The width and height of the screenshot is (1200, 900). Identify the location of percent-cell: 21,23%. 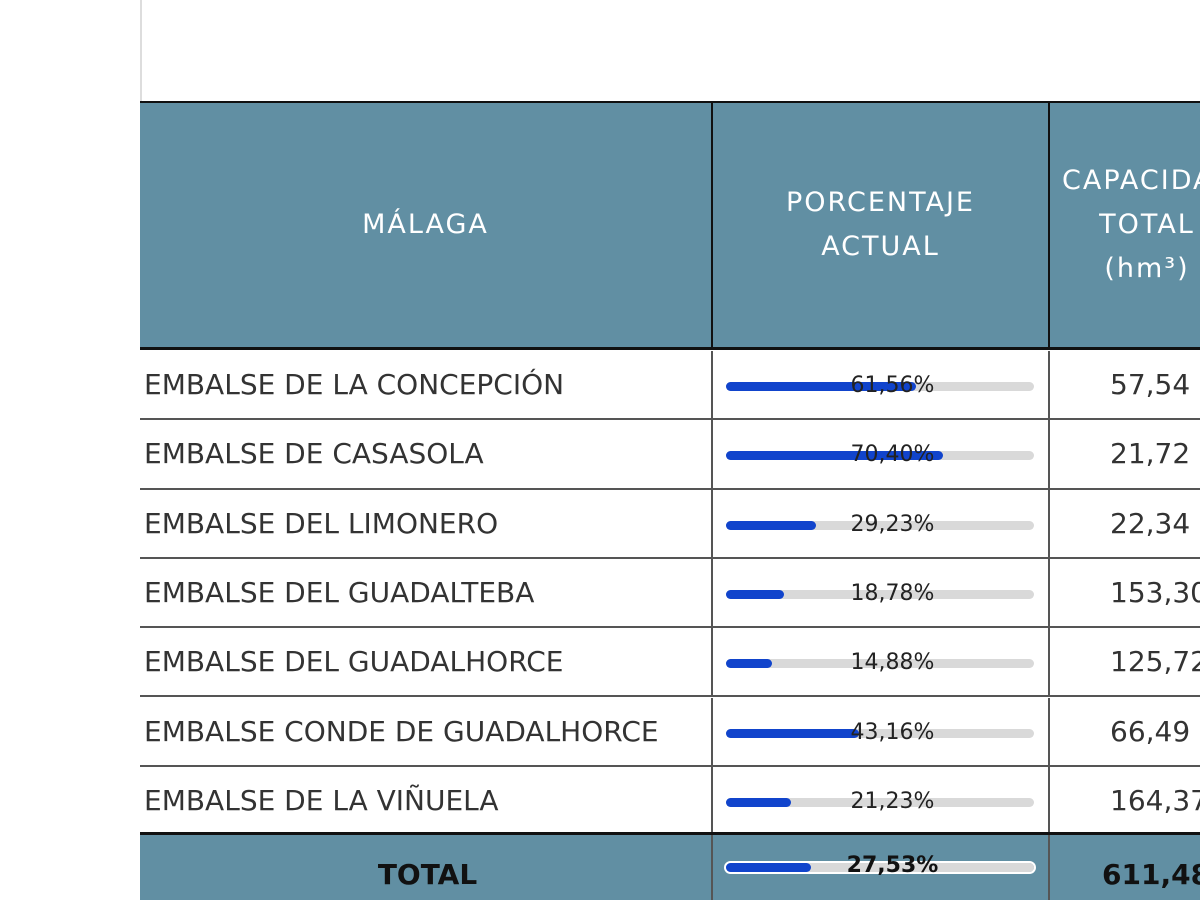
(881, 801).